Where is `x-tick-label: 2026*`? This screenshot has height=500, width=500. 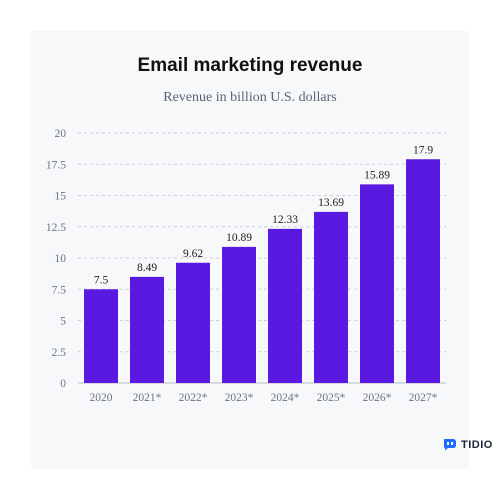
x-tick-label: 2026* is located at coordinates (377, 398).